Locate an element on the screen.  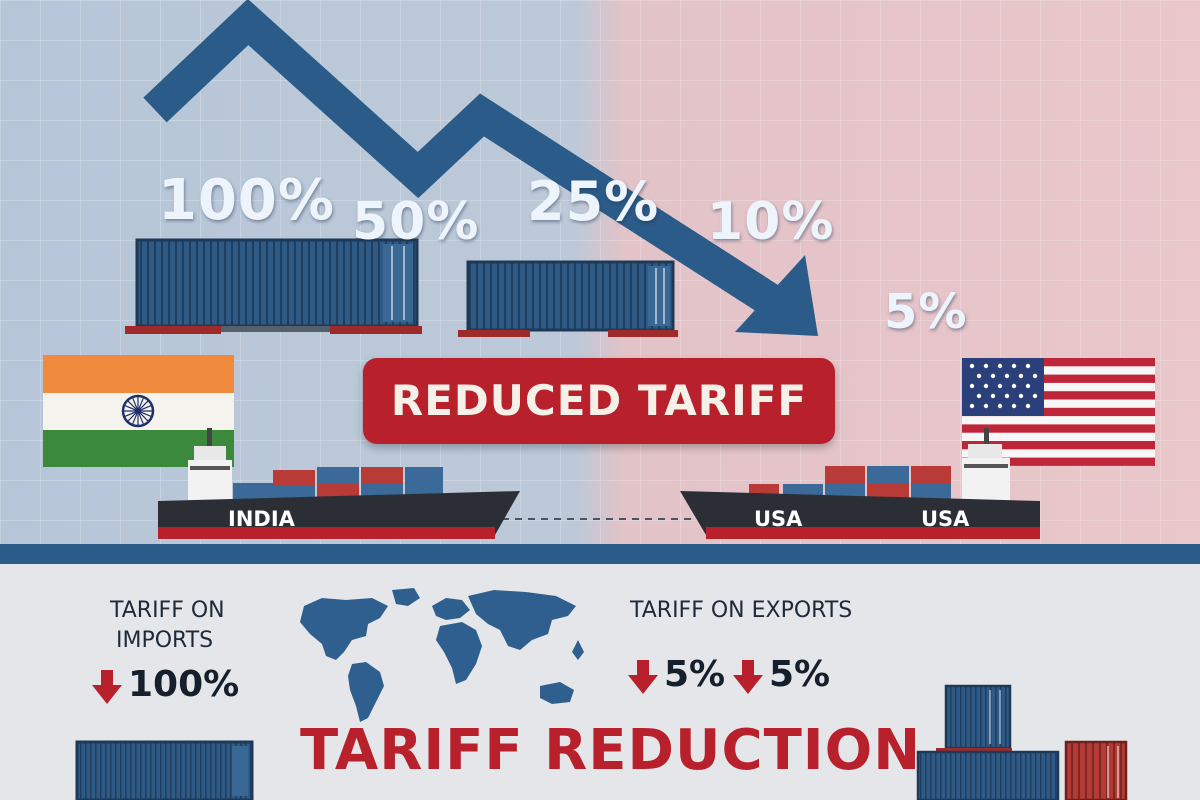
usa-flag-icon is located at coordinates (1058, 412).